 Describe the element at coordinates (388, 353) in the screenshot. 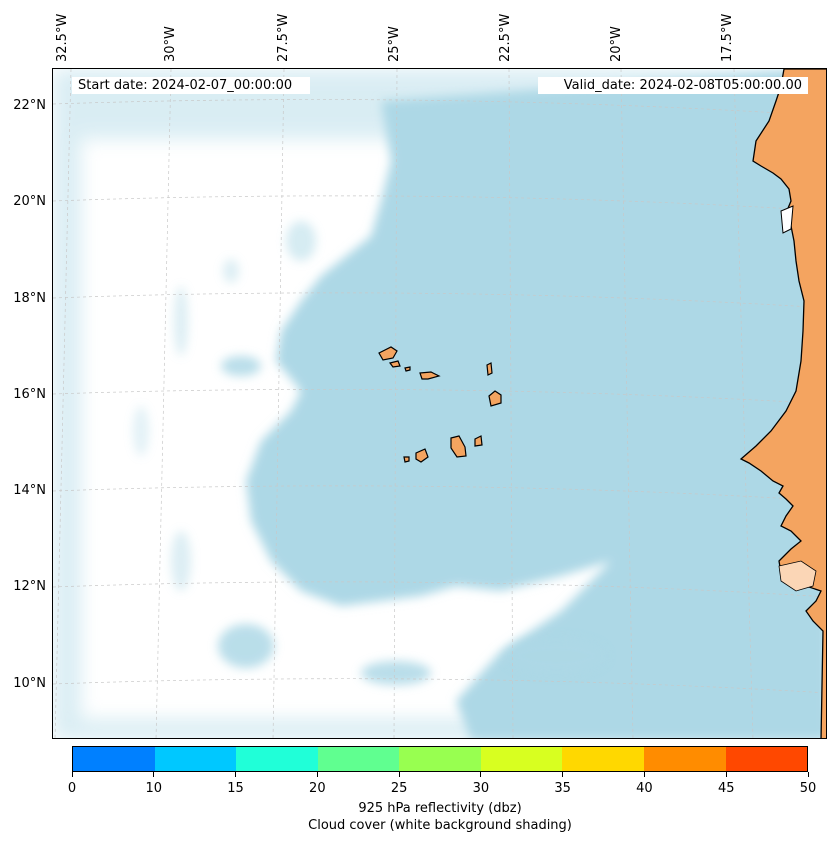

I see `island-santo-antao` at that location.